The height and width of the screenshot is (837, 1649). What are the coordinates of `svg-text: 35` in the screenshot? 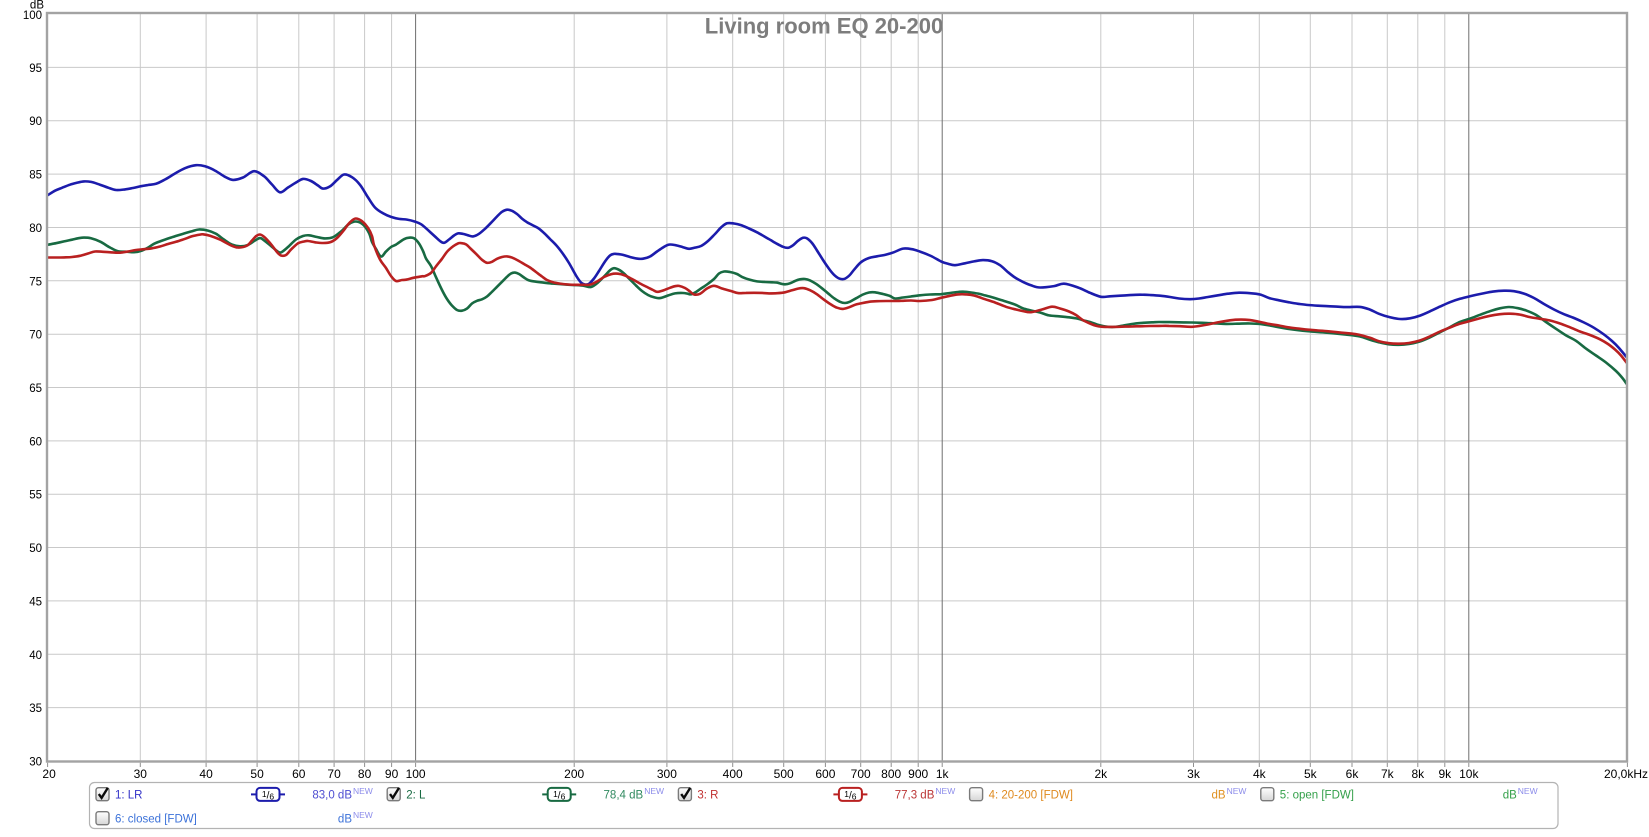 It's located at (35, 709).